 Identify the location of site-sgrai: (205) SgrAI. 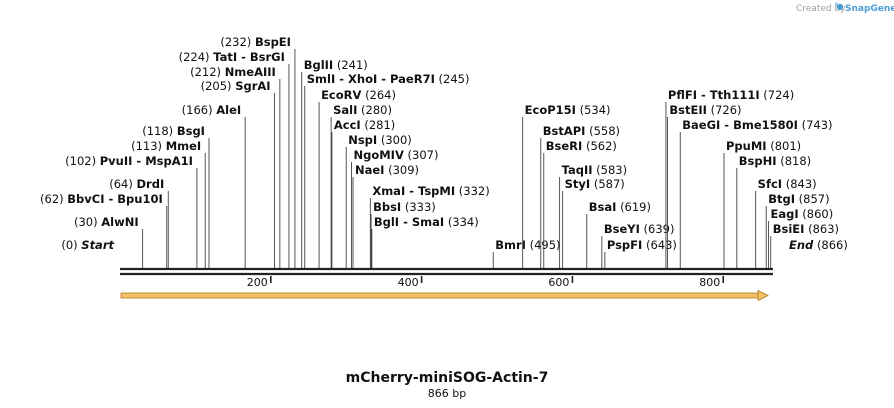
(238, 173).